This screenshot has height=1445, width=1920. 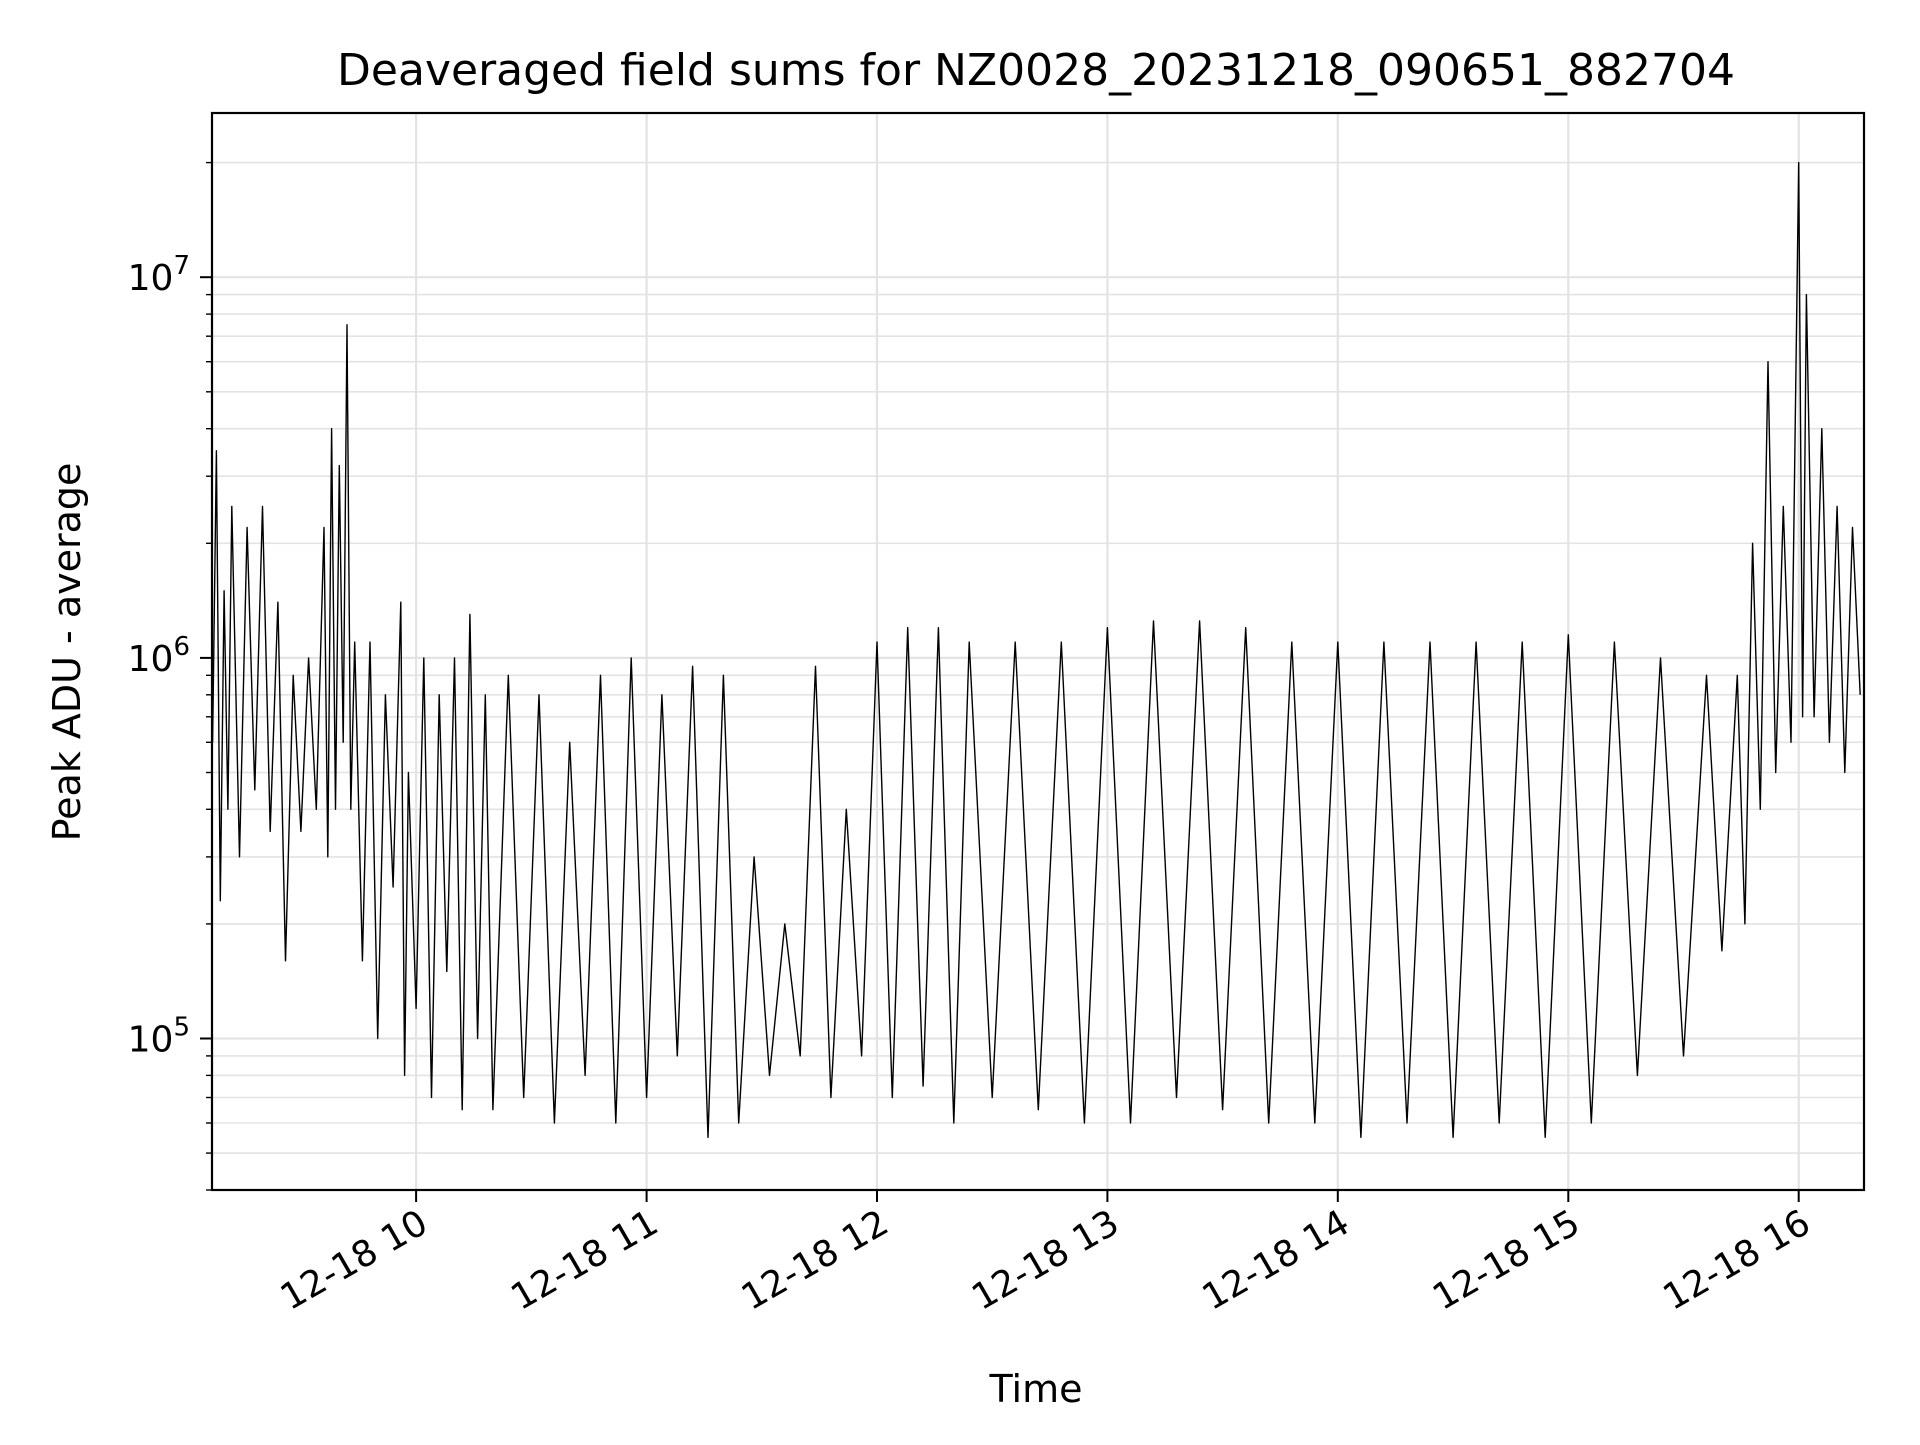 I want to click on y-tick-exponent: 7, so click(x=181, y=266).